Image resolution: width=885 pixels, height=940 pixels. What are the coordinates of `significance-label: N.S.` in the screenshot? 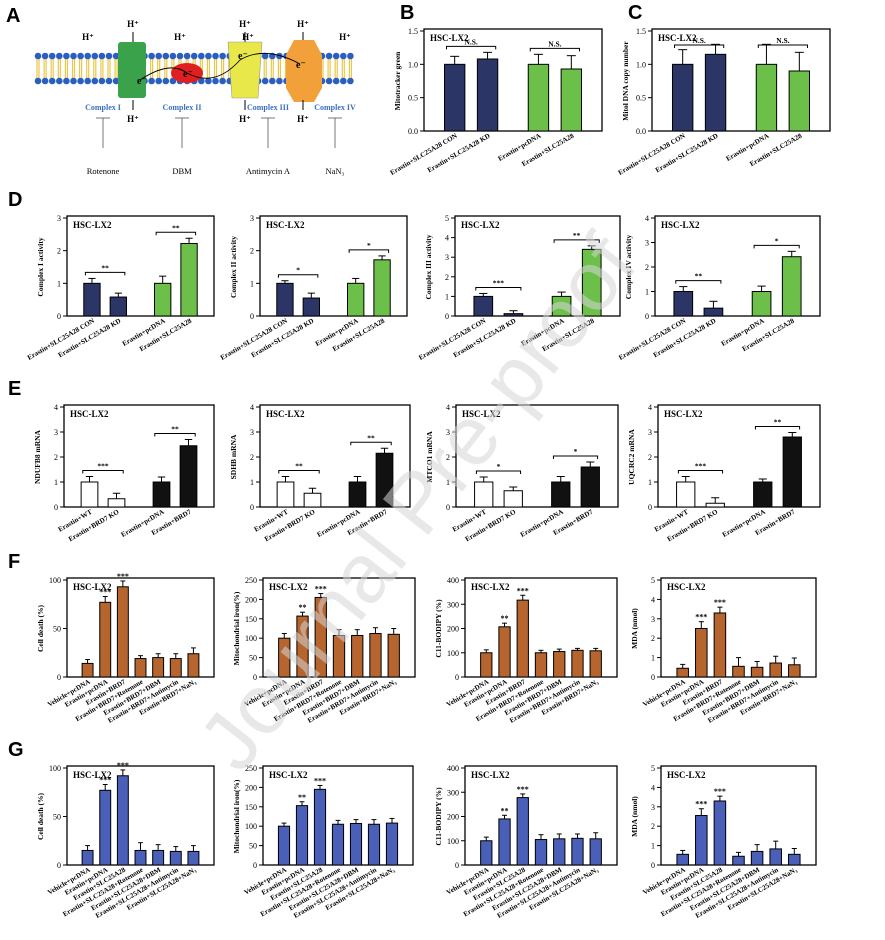 It's located at (698, 40).